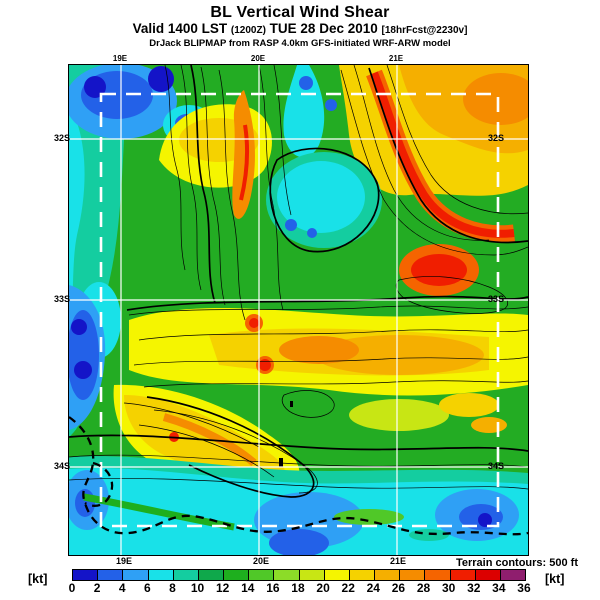  What do you see at coordinates (499, 588) in the screenshot?
I see `colorbar-tick-34: 34` at bounding box center [499, 588].